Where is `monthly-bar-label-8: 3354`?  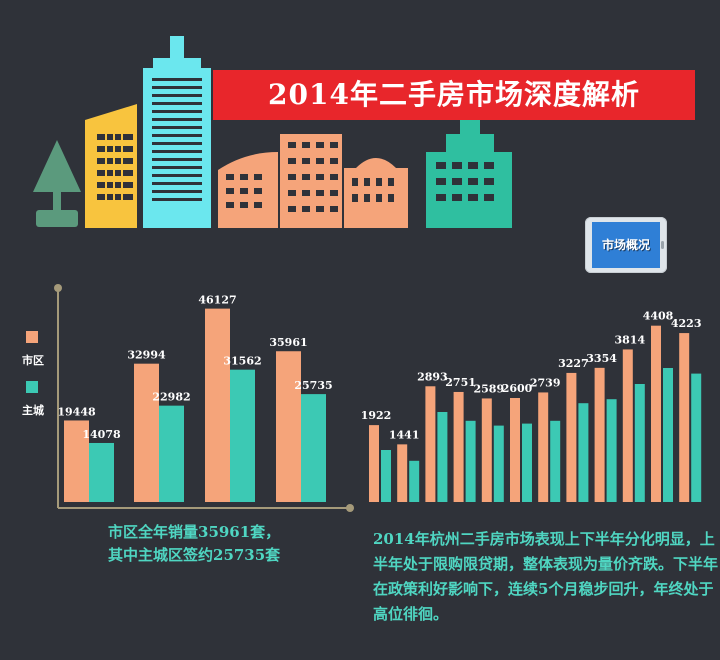 monthly-bar-label-8: 3354 is located at coordinates (601, 358).